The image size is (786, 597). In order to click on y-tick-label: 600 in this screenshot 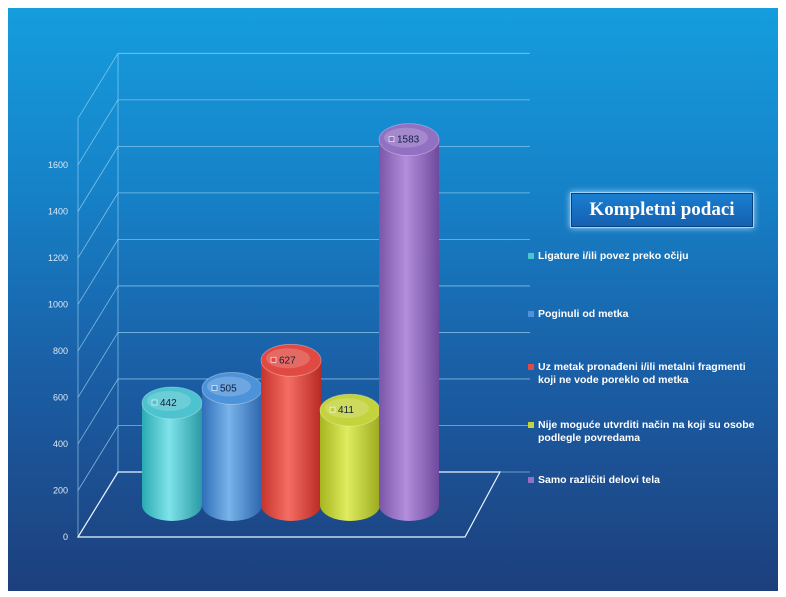, I will do `click(60, 397)`.